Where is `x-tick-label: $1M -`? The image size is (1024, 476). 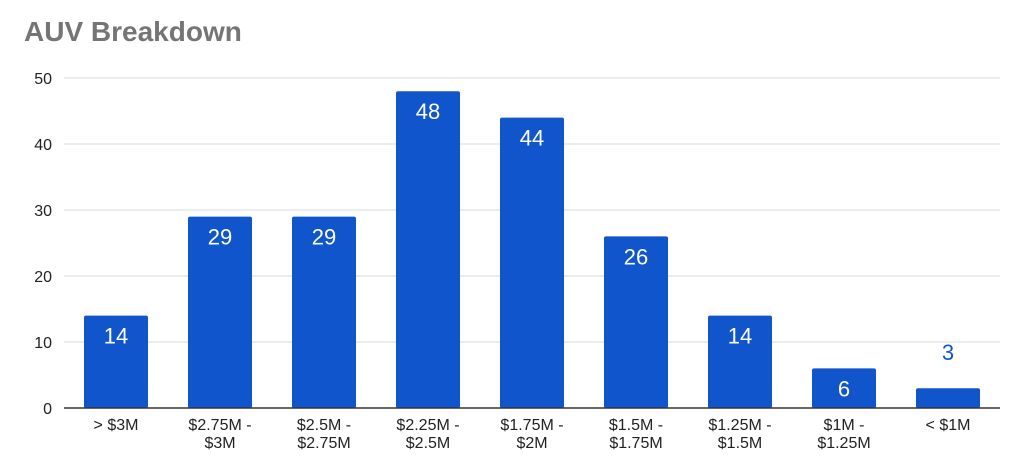 x-tick-label: $1M - is located at coordinates (844, 425).